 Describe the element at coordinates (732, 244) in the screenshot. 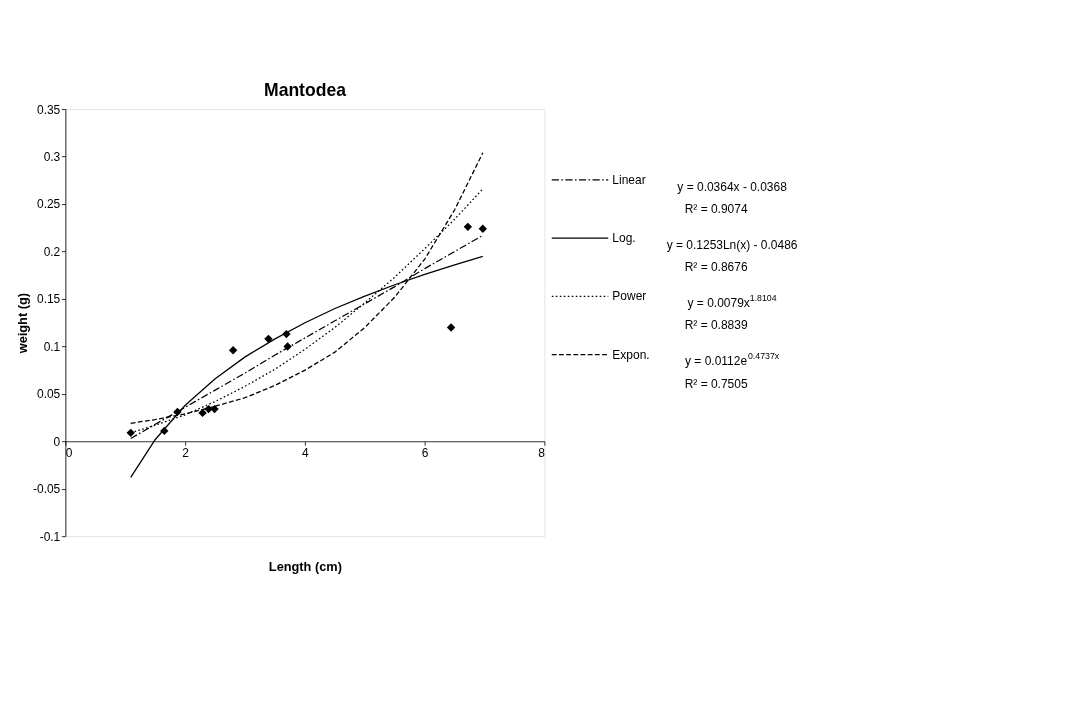

I see `text: y = 0.1253Ln(x) - 0.0486` at that location.